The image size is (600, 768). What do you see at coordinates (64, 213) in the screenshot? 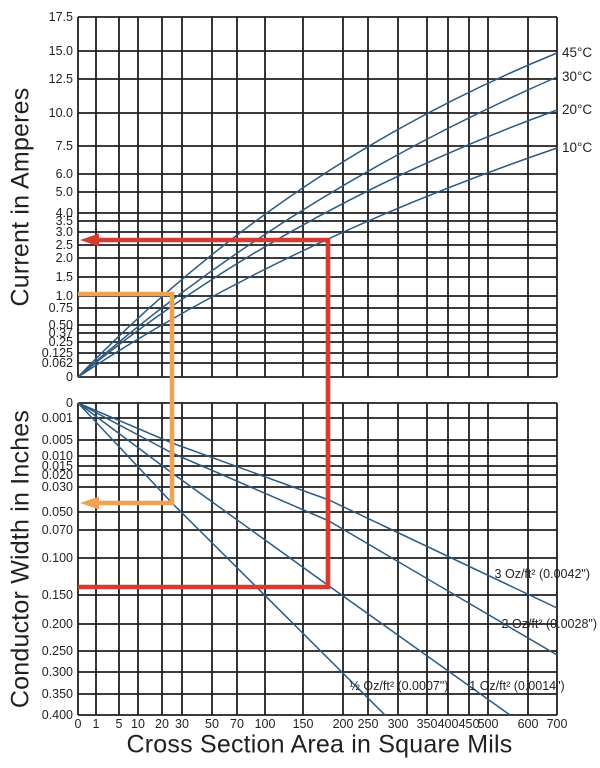
I see `current-tick-label: 4.0` at bounding box center [64, 213].